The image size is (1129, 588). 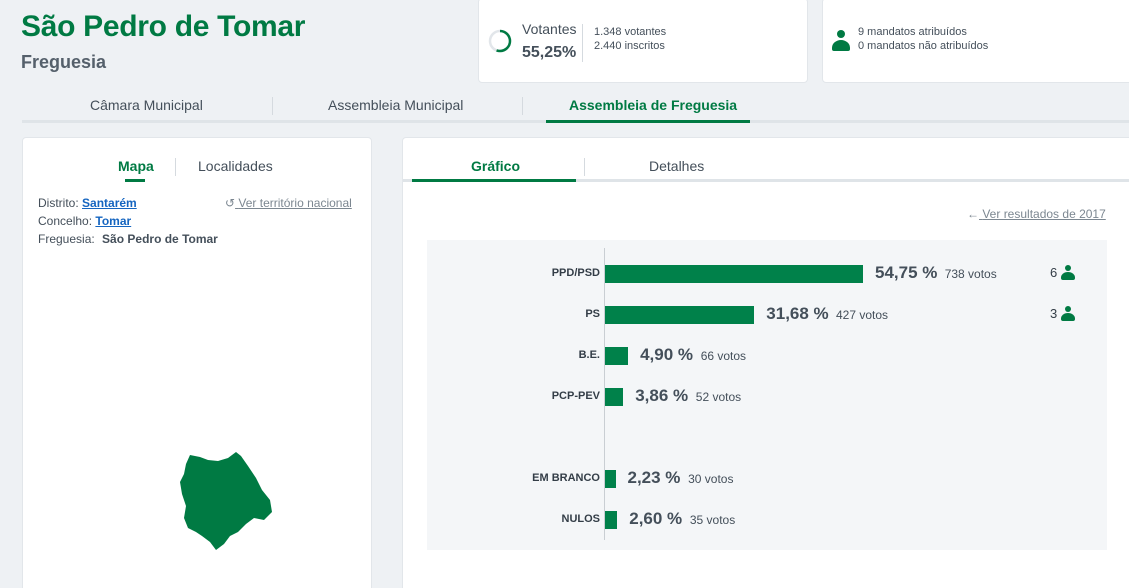 I want to click on national-territory-label: Ver território nacional, so click(x=295, y=203).